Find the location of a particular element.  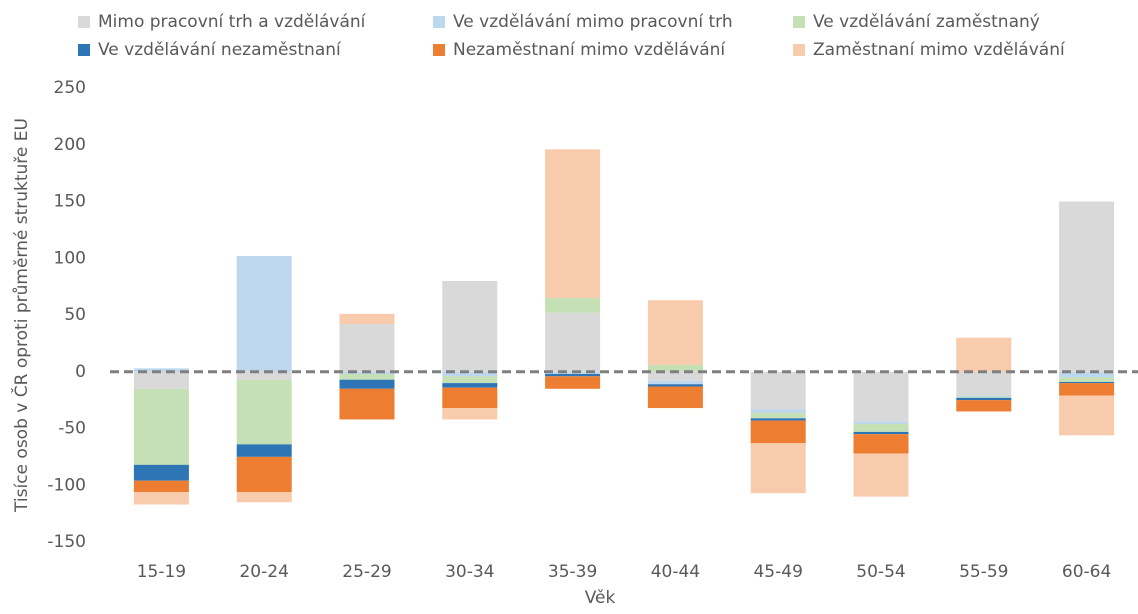

y-tick-label: -100 is located at coordinates (66, 485).